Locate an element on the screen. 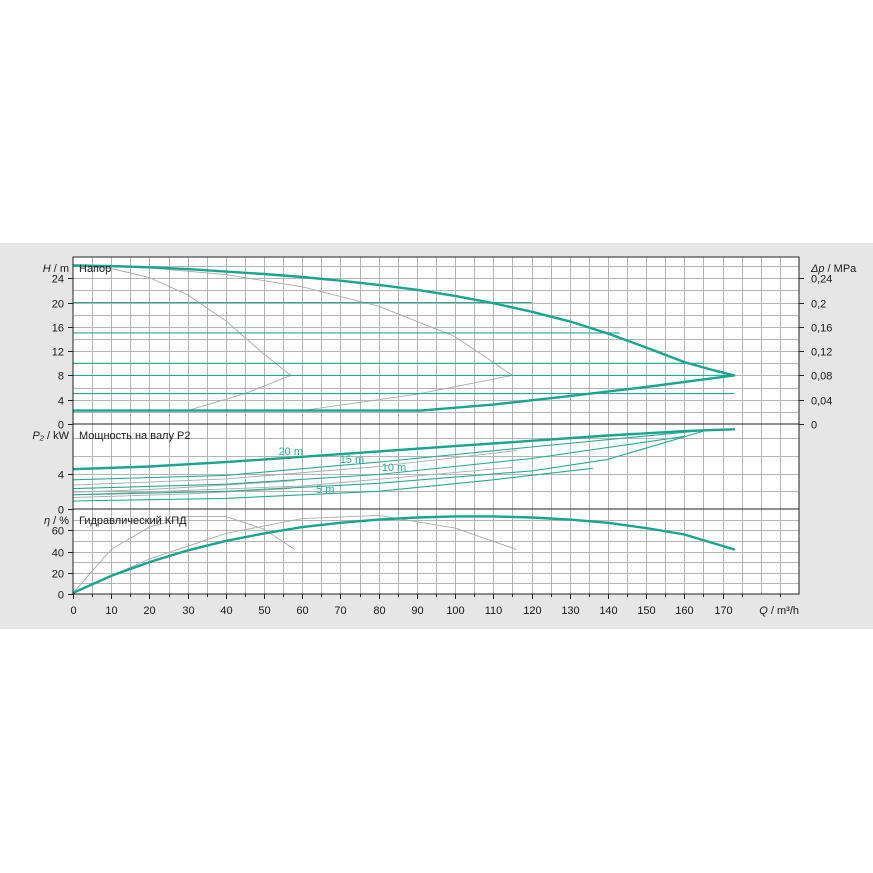  right-tick-label: 0,08 is located at coordinates (821, 377).